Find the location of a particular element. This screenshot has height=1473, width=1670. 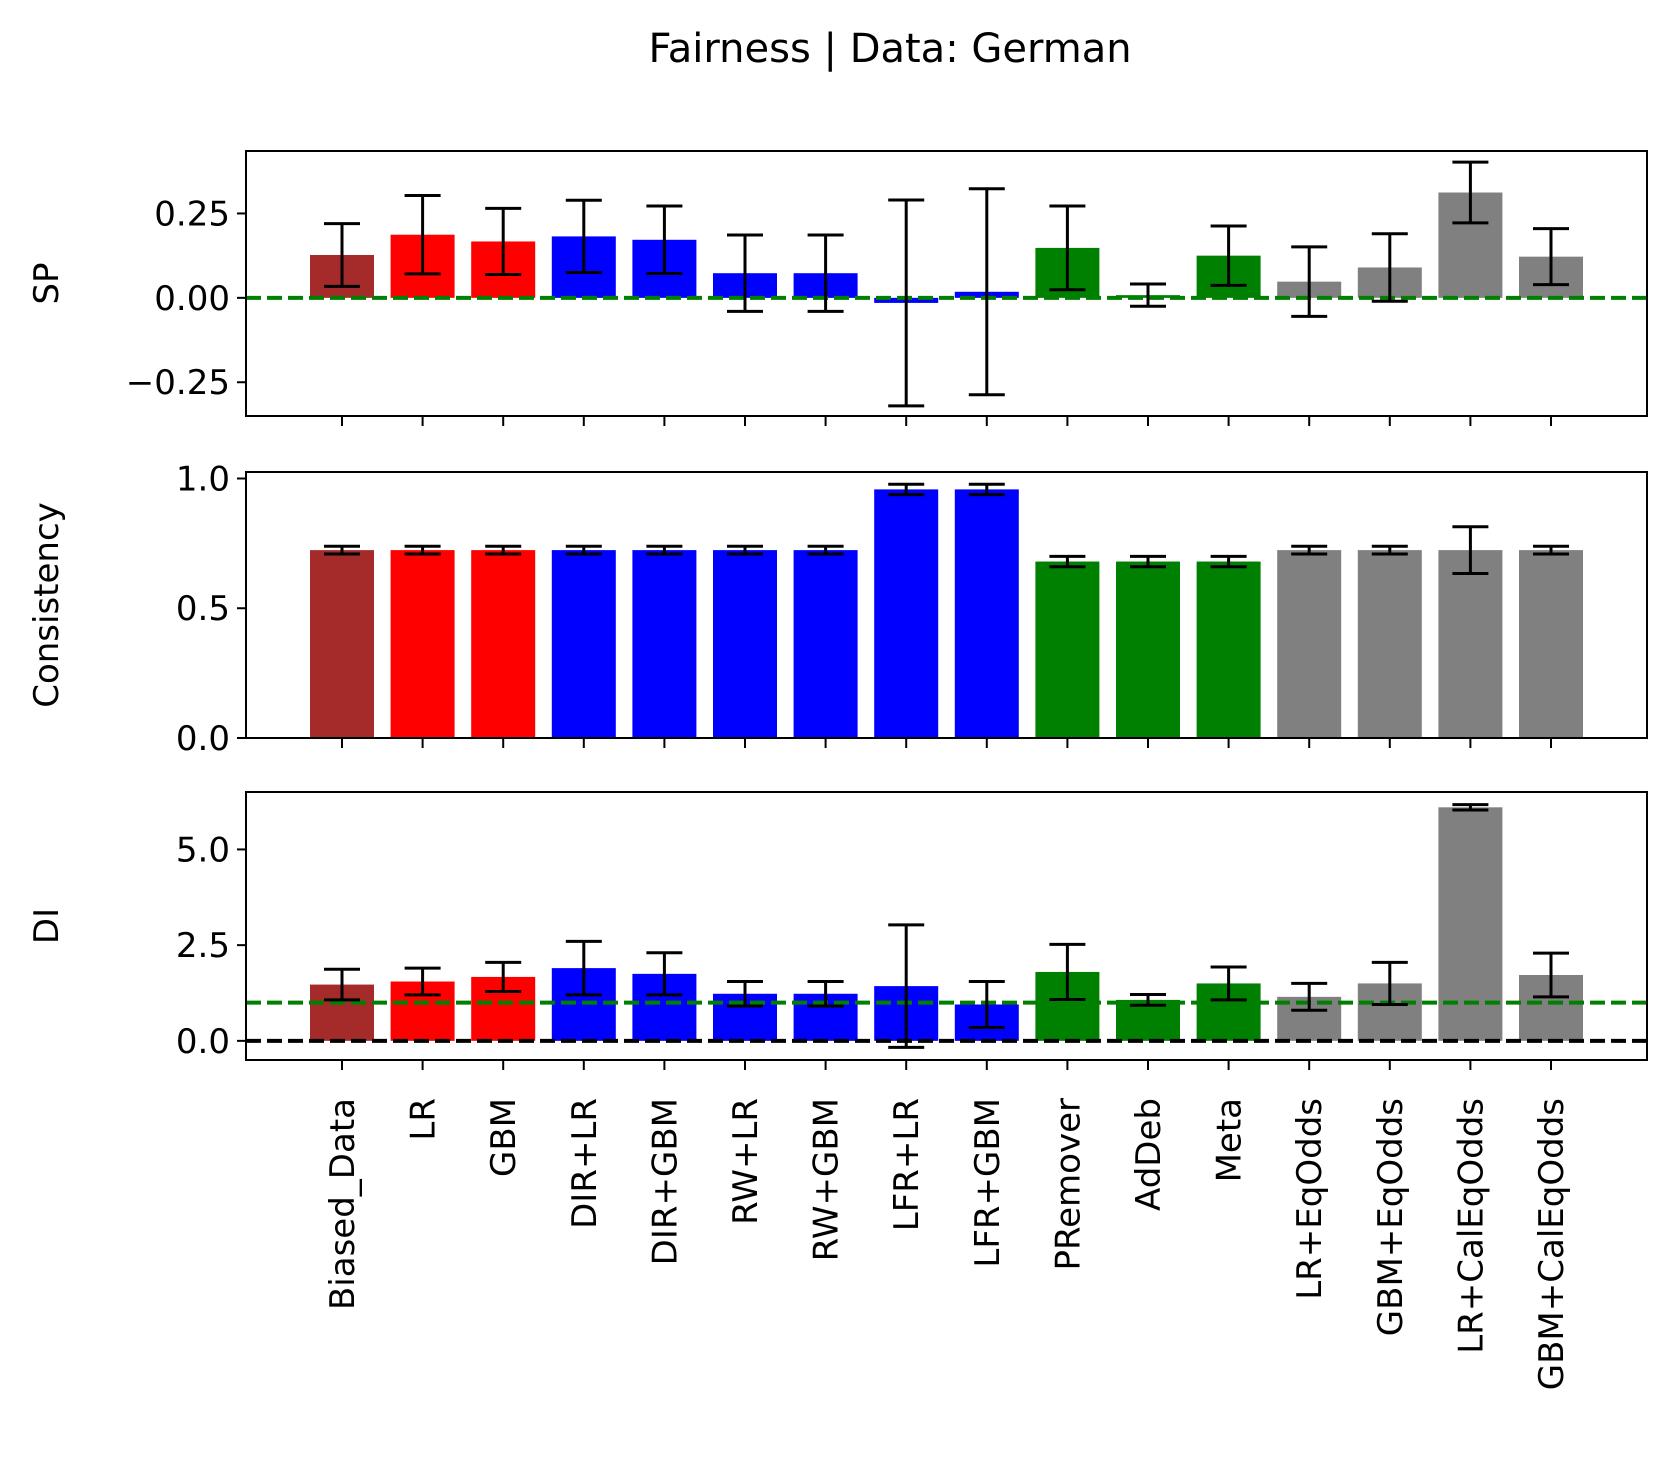

sp-errorbar-biased-data is located at coordinates (342, 255).